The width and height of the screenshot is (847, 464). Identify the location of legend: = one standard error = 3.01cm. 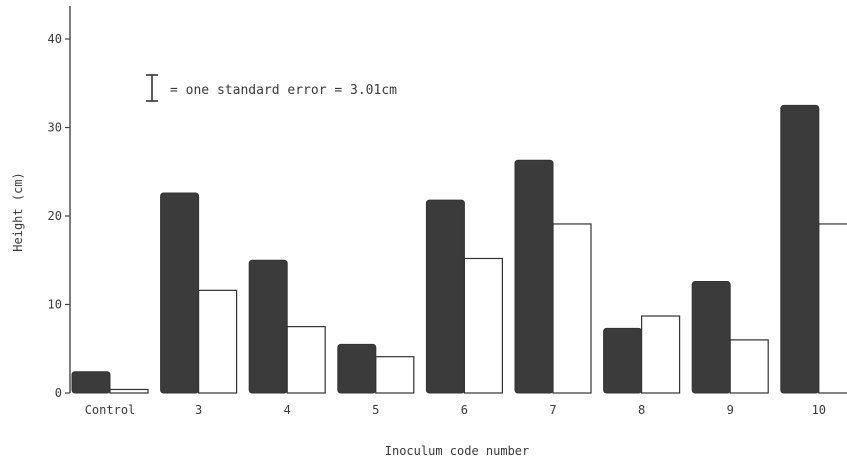
(271, 88).